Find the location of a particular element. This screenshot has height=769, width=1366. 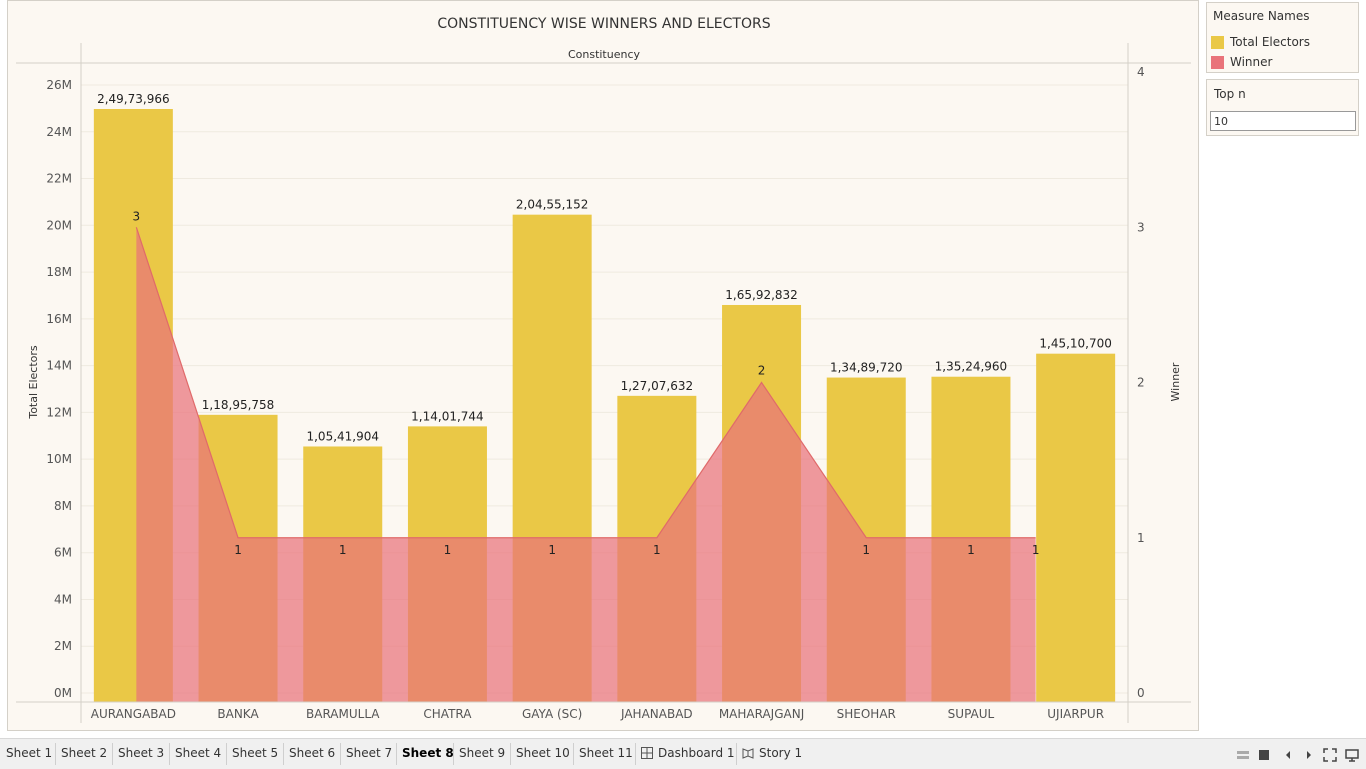

right-axis-tick-label: 1 is located at coordinates (1141, 538).